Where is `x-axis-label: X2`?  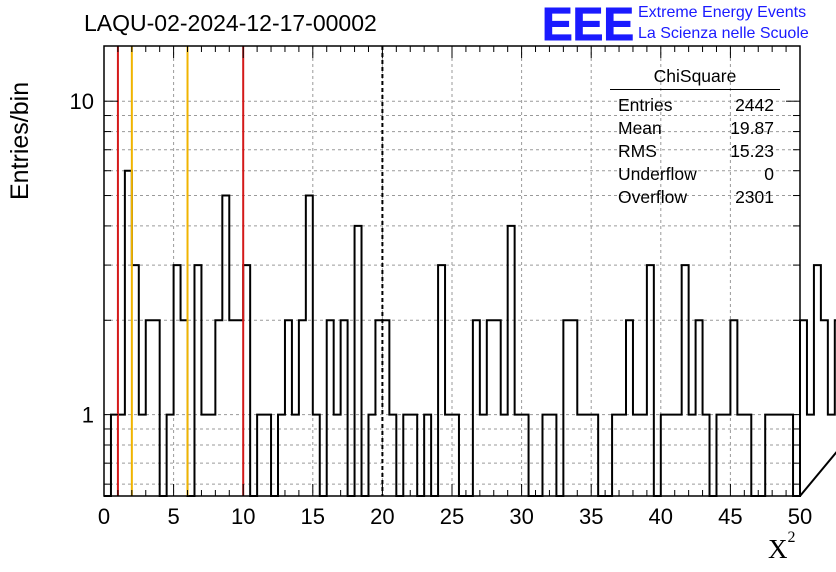 x-axis-label: X2 is located at coordinates (782, 547).